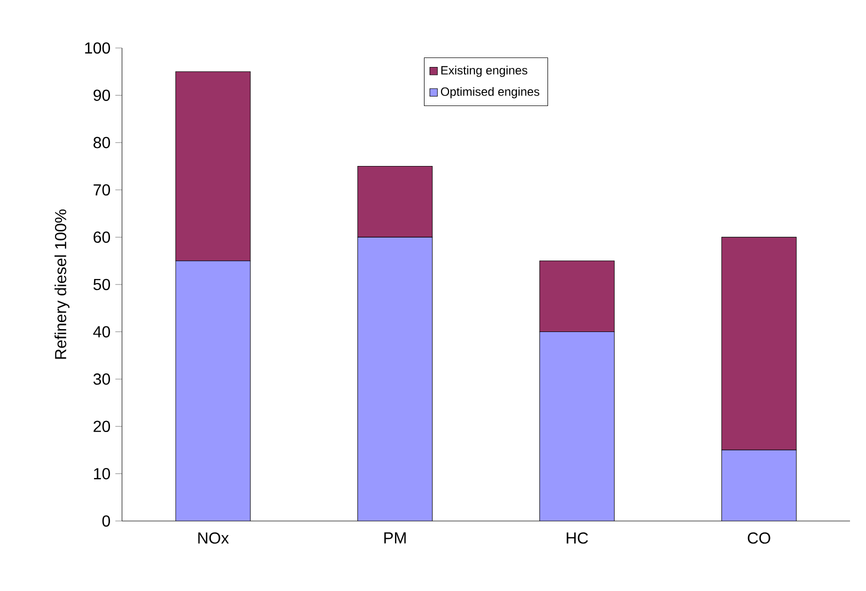  I want to click on y-tick-label: 40, so click(101, 332).